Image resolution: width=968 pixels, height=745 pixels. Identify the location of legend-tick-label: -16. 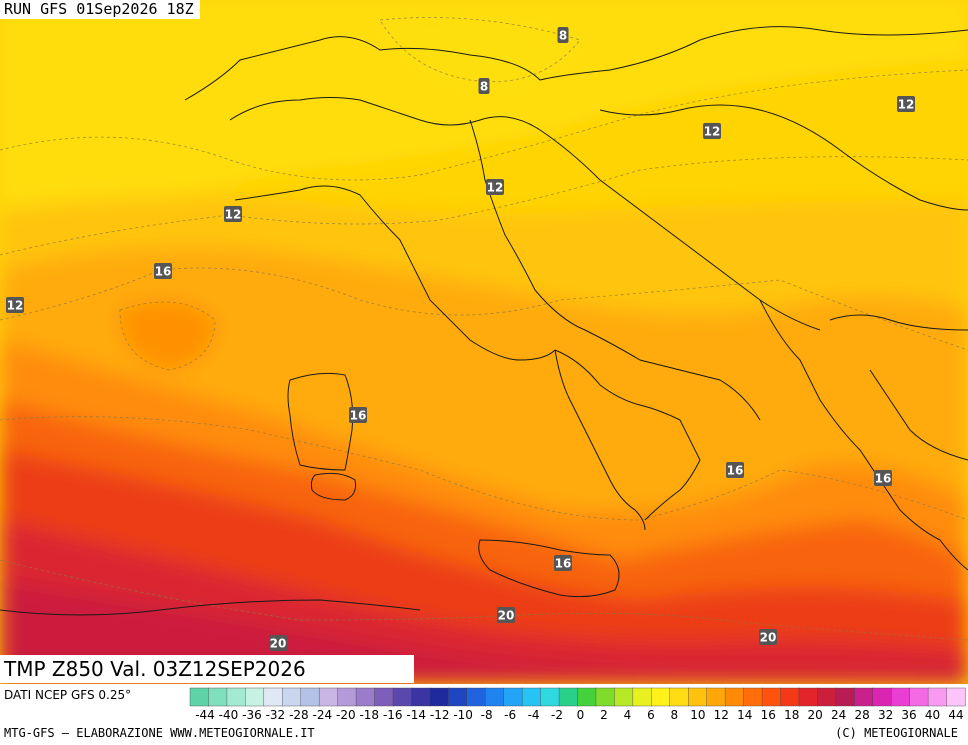
(393, 715).